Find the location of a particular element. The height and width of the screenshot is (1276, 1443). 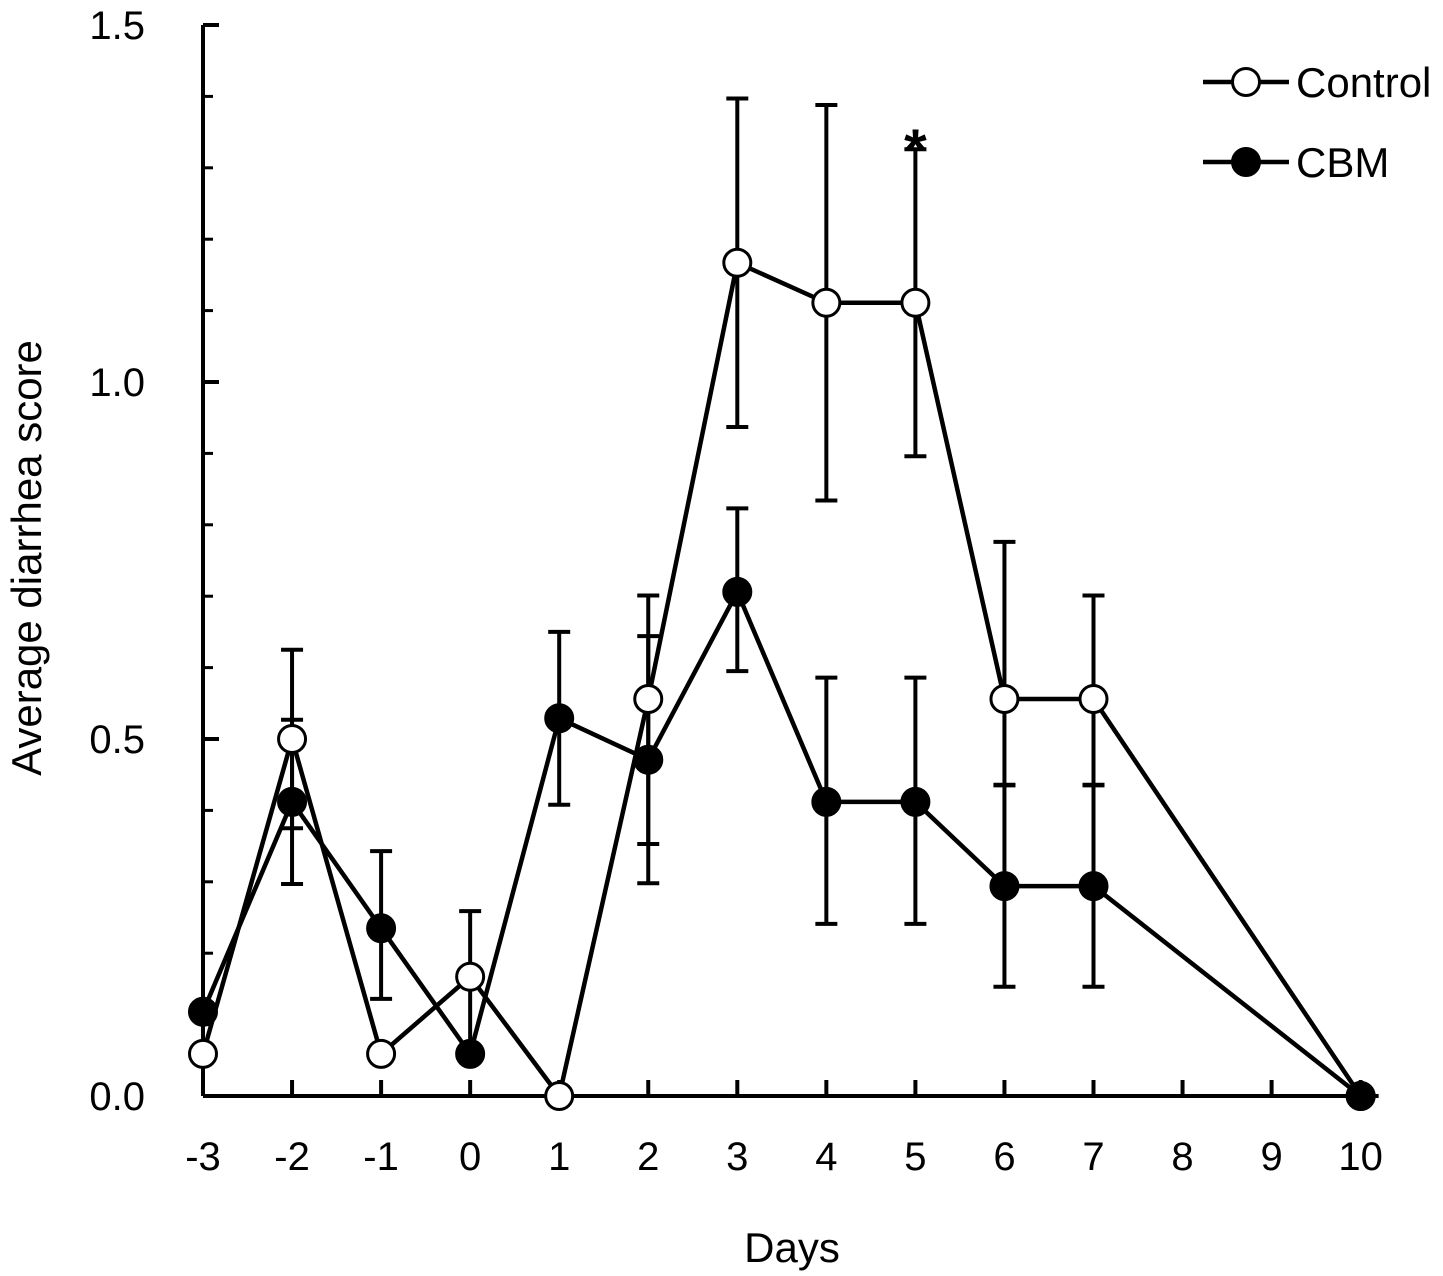

y-tick-label: 0.0 is located at coordinates (117, 1097).